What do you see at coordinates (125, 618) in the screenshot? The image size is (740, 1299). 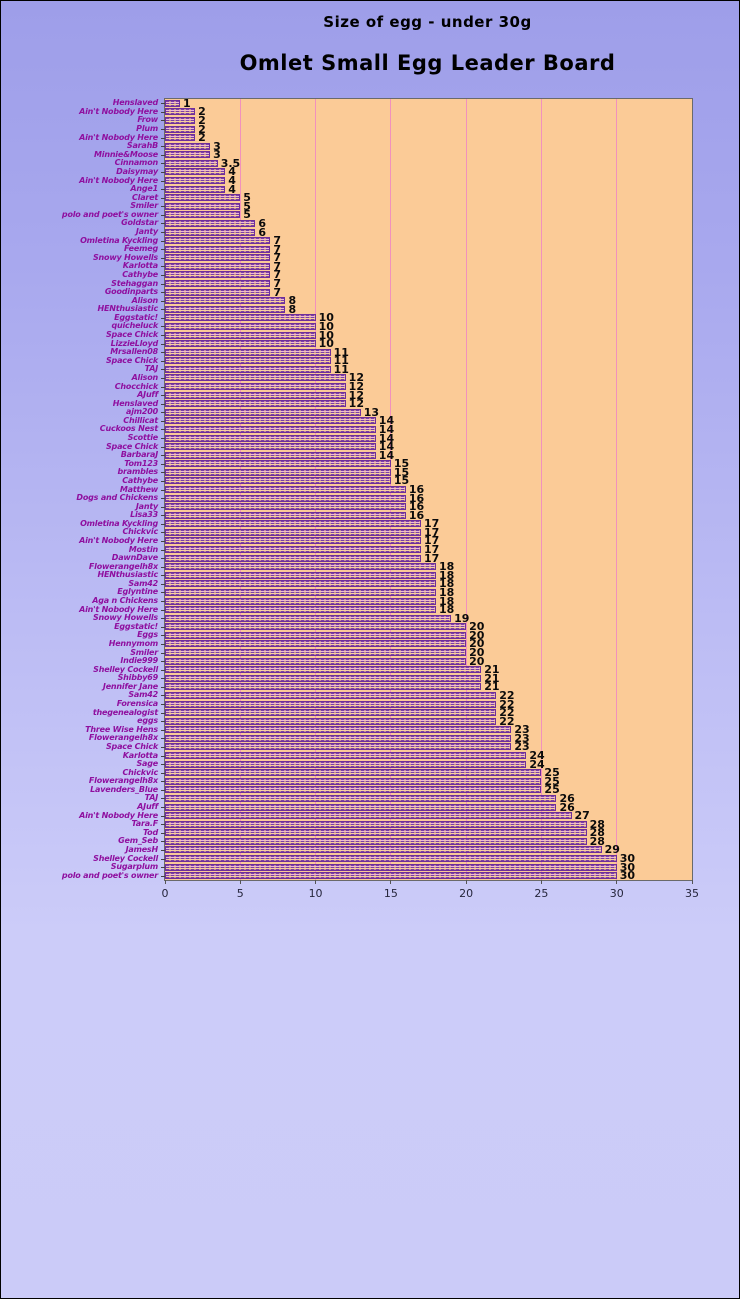 I see `category-label: Snowy Howells` at bounding box center [125, 618].